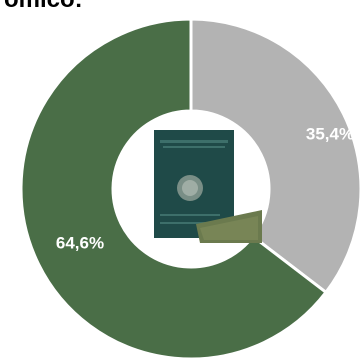 The height and width of the screenshot is (361, 362). What do you see at coordinates (80, 242) in the screenshot?
I see `slice-label: 64,6%` at bounding box center [80, 242].